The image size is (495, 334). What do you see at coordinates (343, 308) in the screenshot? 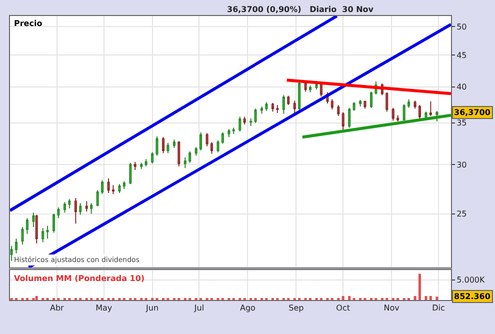
I see `x-tick-label: Oct` at bounding box center [343, 308].